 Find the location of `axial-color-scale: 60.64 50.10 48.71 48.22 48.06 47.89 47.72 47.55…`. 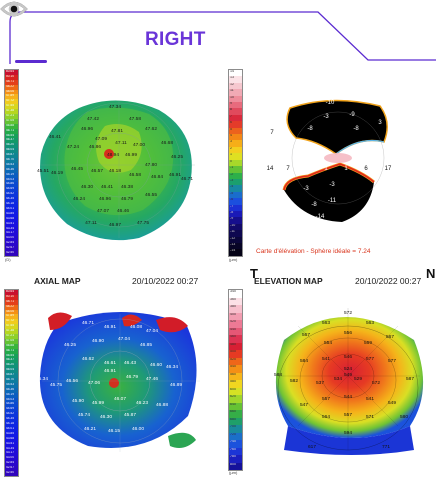

axial-color-scale: 60.64 50.10 48.71 48.22 48.06 47.89 47.72 47.55… is located at coordinates (11, 165).